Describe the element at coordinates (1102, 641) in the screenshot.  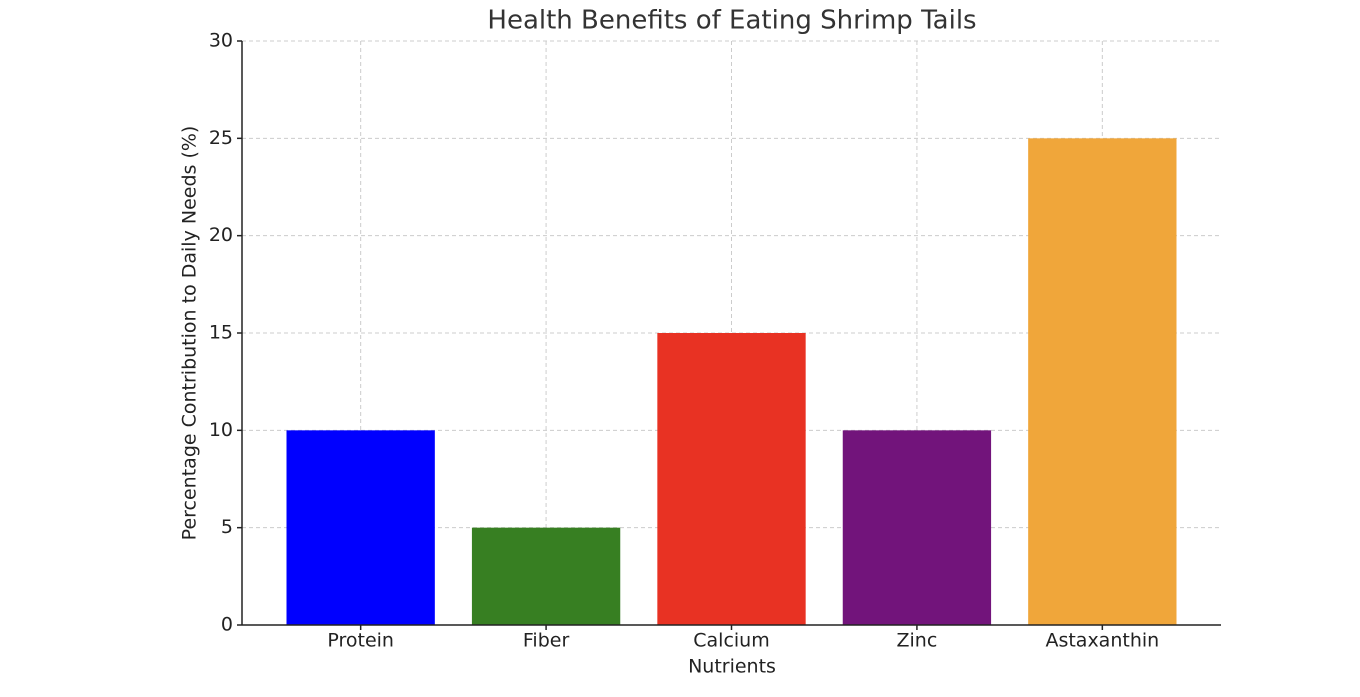
I see `x-tick-label: Astaxanthin` at that location.